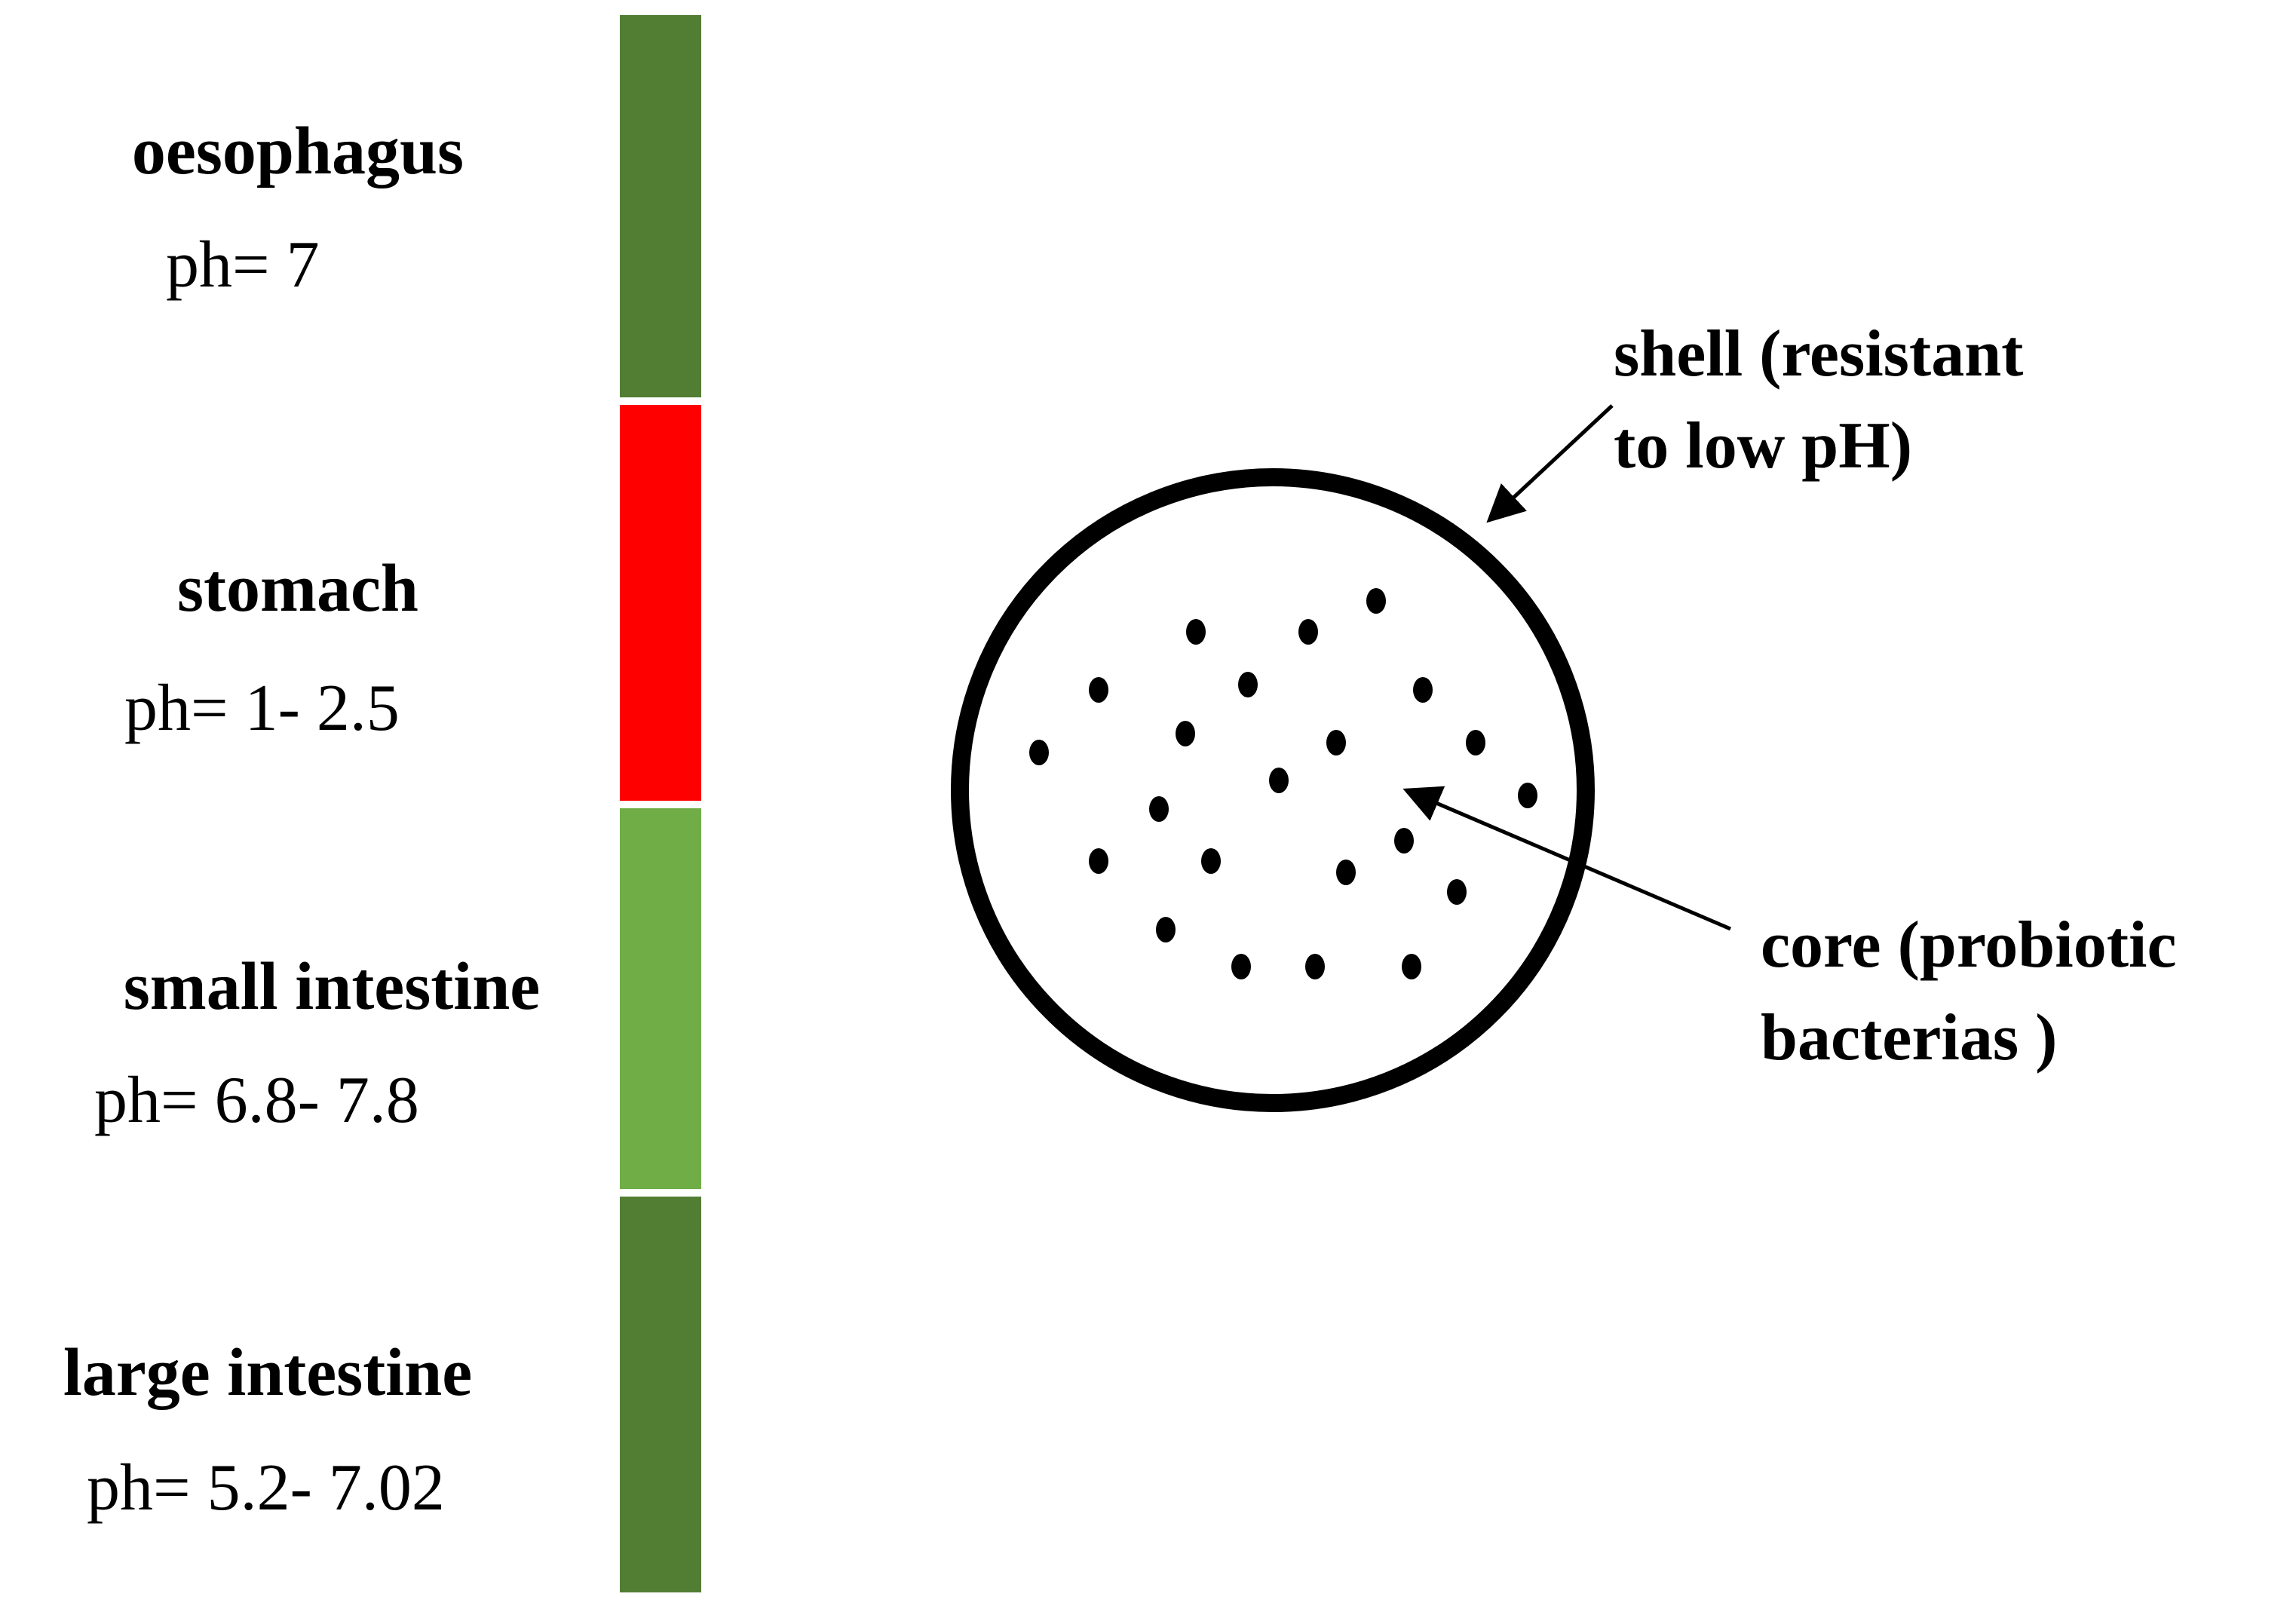 This screenshot has height=1609, width=2296. Describe the element at coordinates (298, 151) in the screenshot. I see `oesophagus-label: oesophagus` at that location.